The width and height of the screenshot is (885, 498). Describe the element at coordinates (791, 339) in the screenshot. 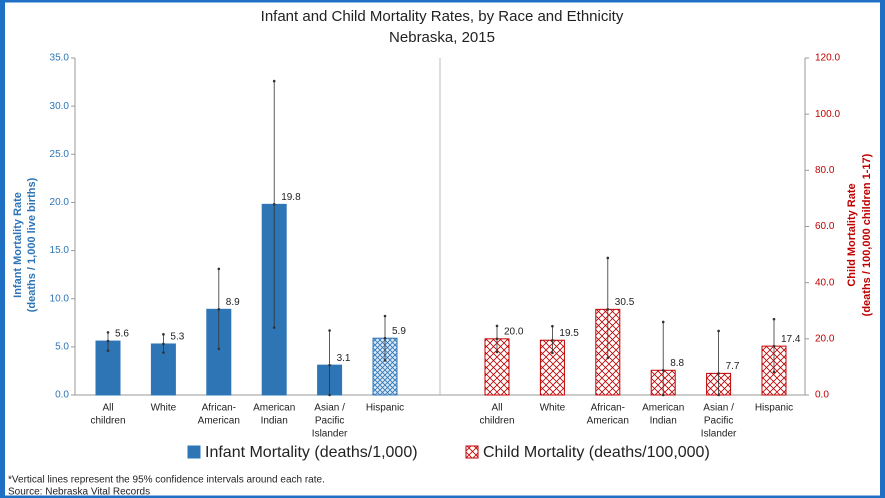

I see `value-label: 17.4` at that location.